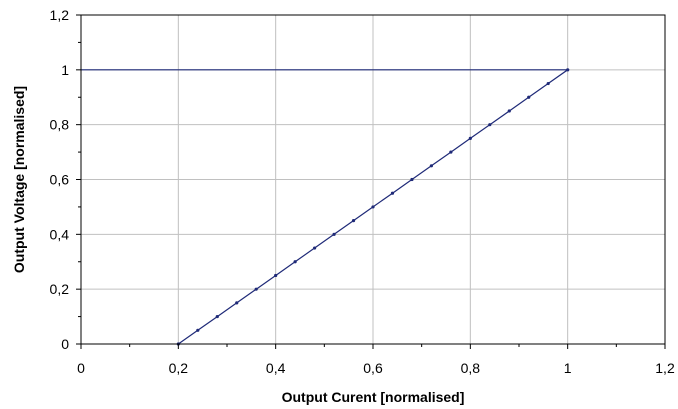 The image size is (678, 409). Describe the element at coordinates (19, 179) in the screenshot. I see `y-axis-title: Output Voltage [normalised]` at that location.